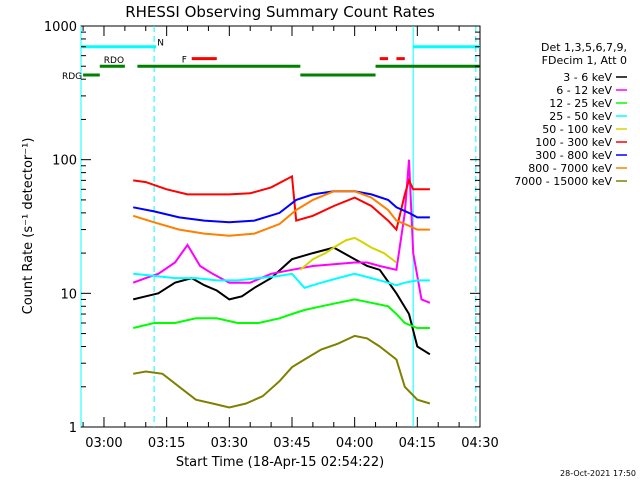 The image size is (640, 480). What do you see at coordinates (417, 443) in the screenshot?
I see `x-tick-label: 04:15` at bounding box center [417, 443].